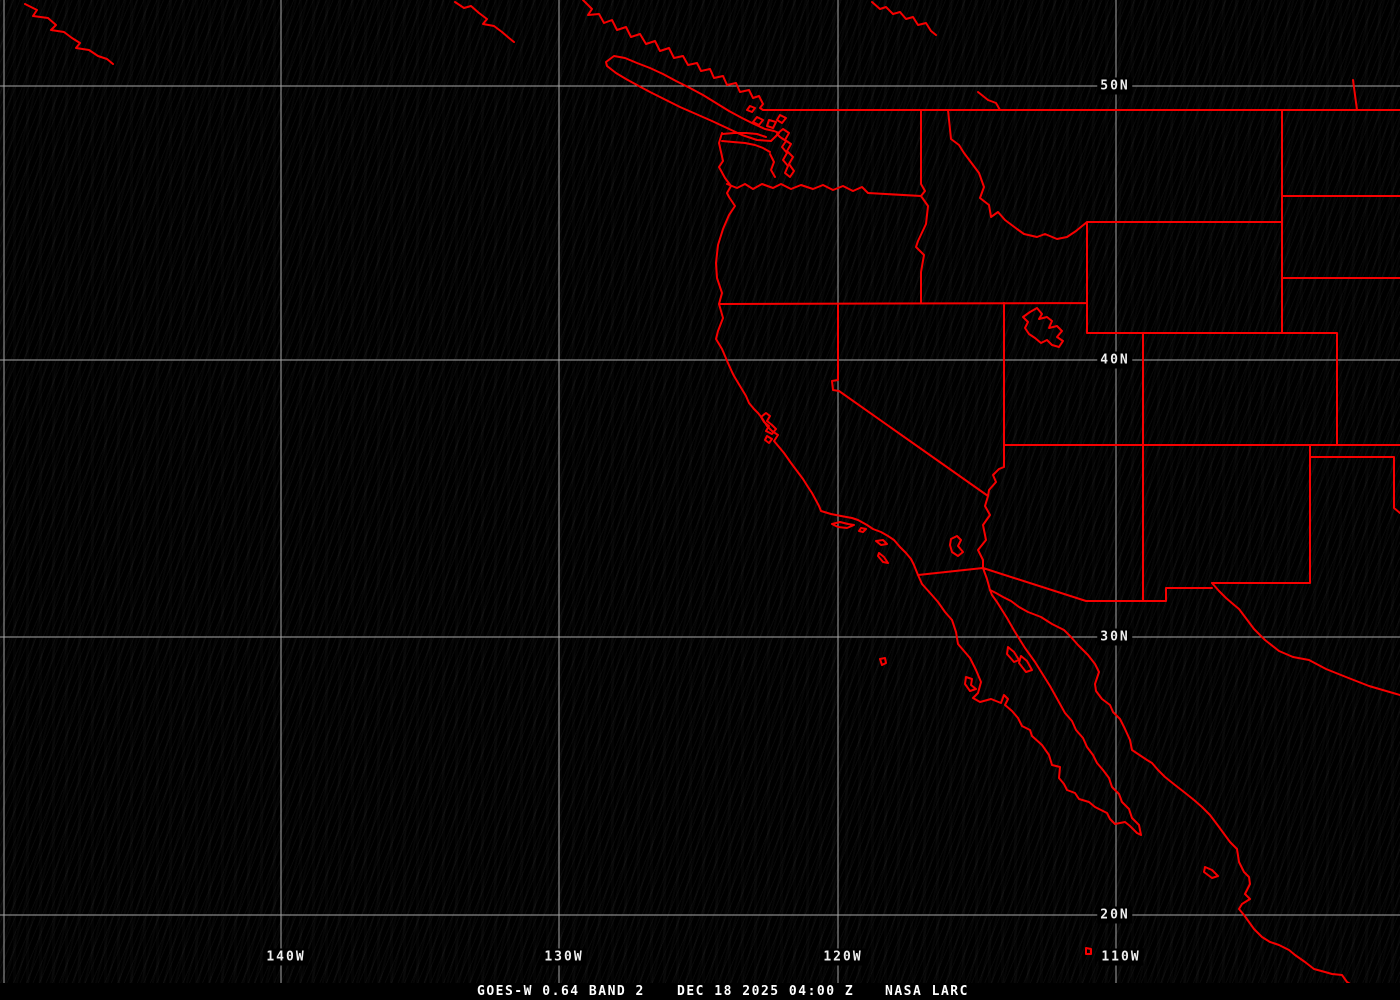 Image resolution: width=1400 pixels, height=1000 pixels. I want to click on caption-product: GOES-W 0.64 BAND 2, so click(561, 991).